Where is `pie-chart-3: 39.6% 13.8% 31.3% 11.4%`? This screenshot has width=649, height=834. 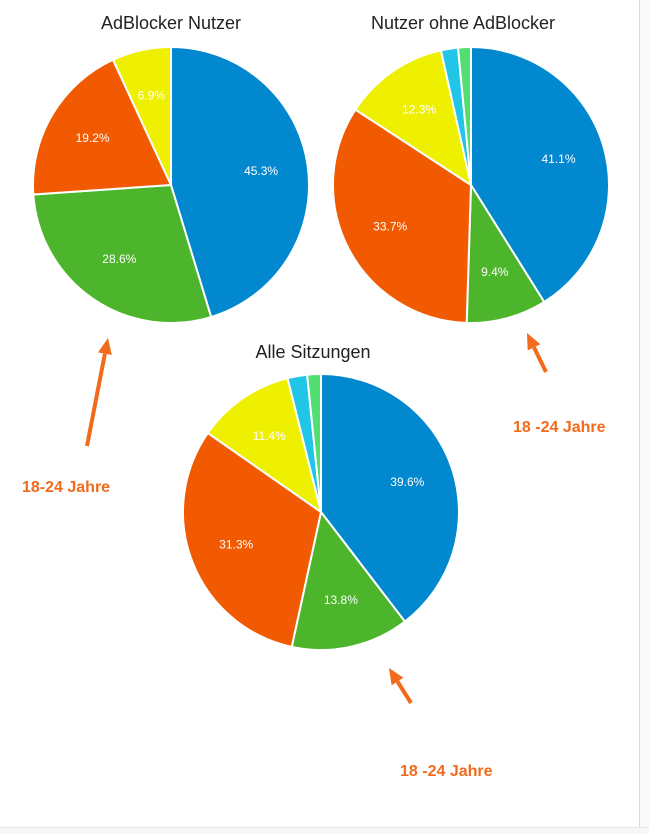 pie-chart-3: 39.6% 13.8% 31.3% 11.4% is located at coordinates (321, 512).